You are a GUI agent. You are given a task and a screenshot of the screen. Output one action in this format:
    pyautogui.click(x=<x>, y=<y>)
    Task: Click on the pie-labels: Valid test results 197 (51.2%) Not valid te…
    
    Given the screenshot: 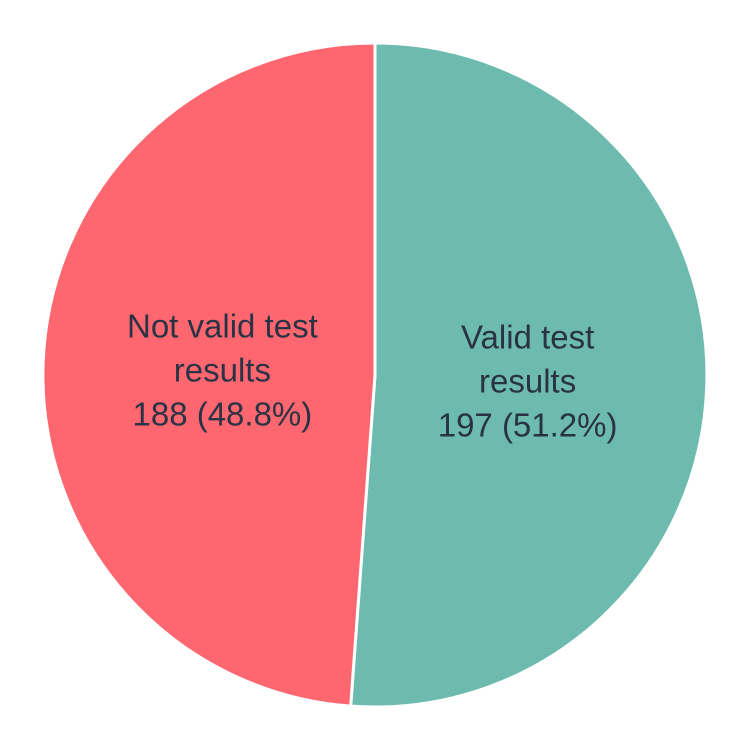 What is the action you would take?
    pyautogui.click(x=372, y=375)
    